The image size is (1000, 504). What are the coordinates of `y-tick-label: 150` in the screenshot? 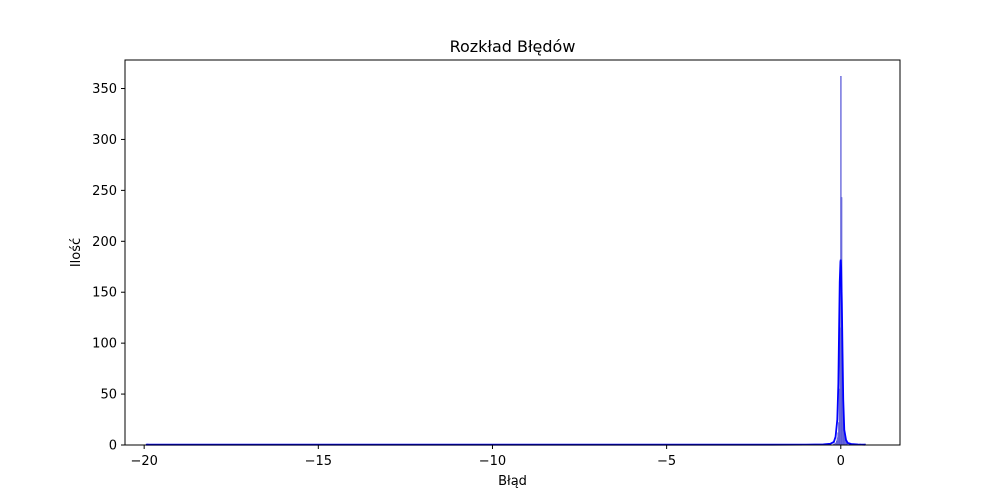 It's located at (104, 293).